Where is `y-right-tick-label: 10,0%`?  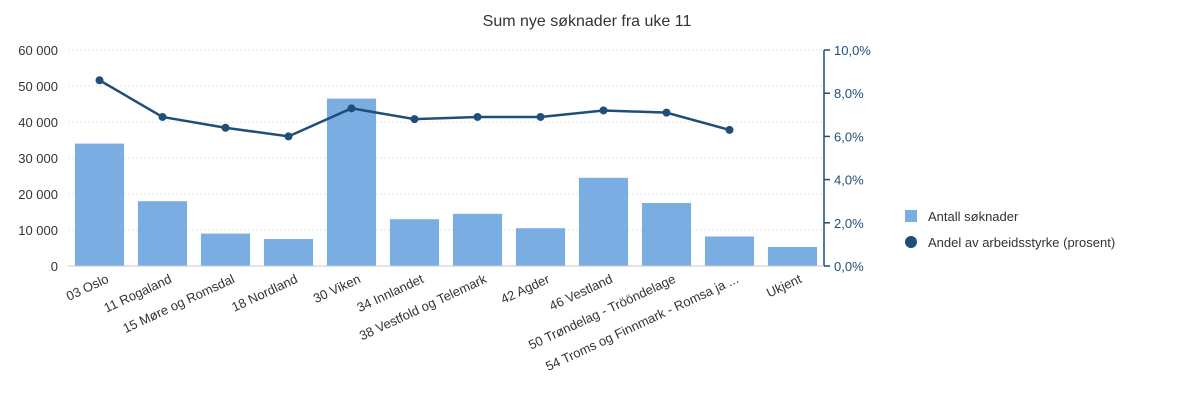 y-right-tick-label: 10,0% is located at coordinates (852, 50).